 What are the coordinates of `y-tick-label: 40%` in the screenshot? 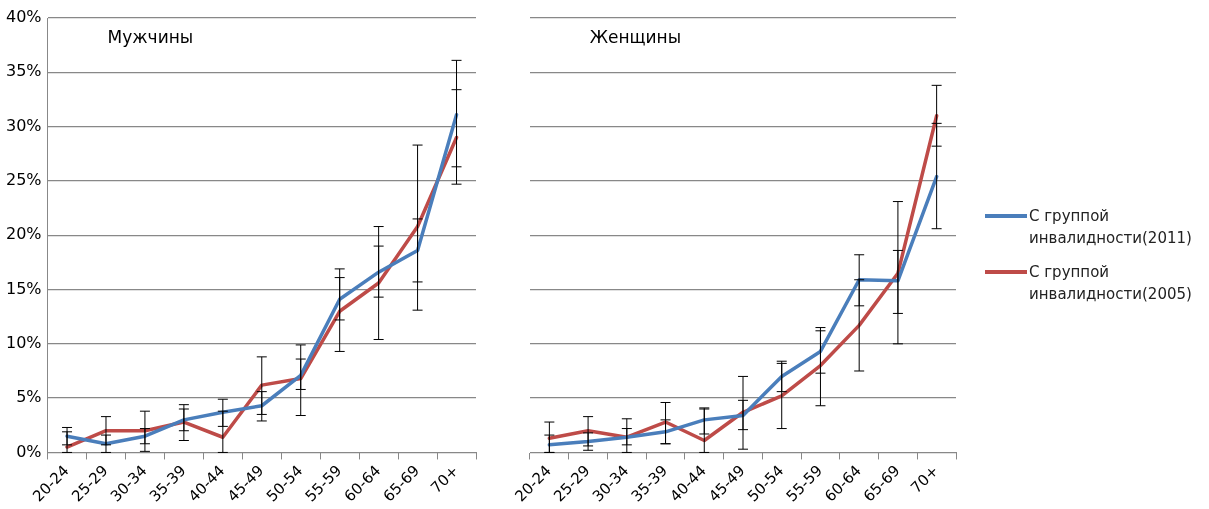 It's located at (24, 17).